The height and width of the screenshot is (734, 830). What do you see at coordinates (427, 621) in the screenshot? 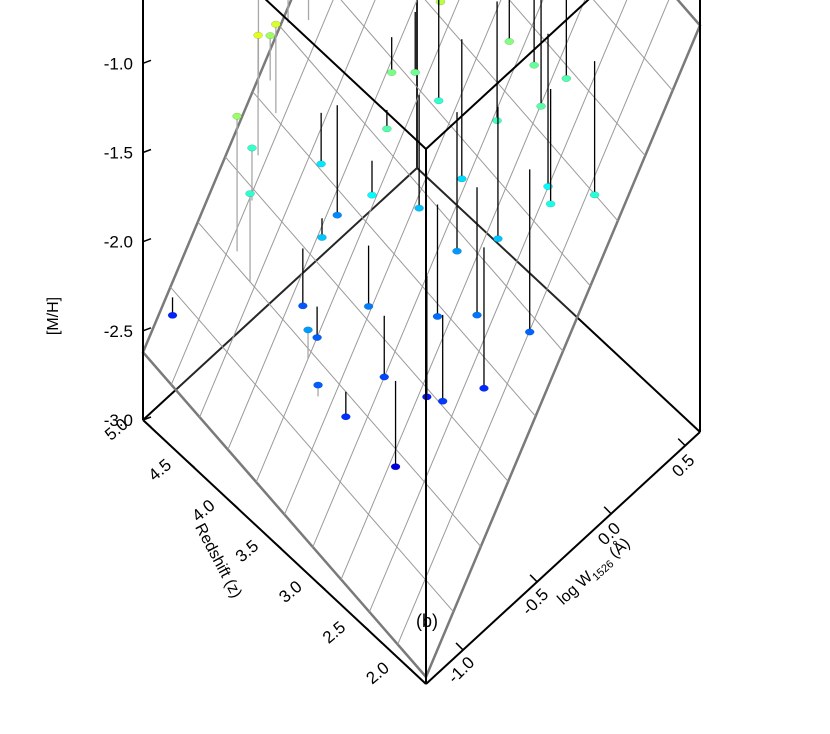
I see `panel-label: (b)` at bounding box center [427, 621].